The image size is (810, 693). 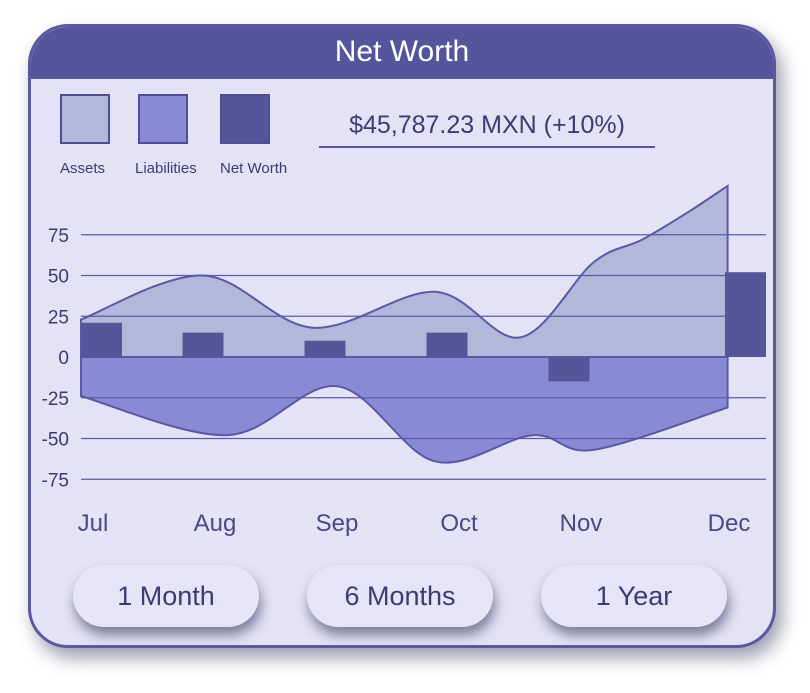 I want to click on legend-swatch-liabilities, so click(x=163, y=119).